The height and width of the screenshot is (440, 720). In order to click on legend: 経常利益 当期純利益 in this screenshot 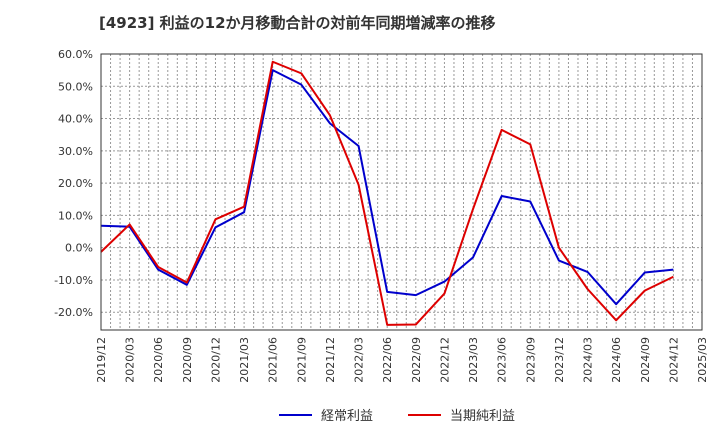, I will do `click(397, 416)`.